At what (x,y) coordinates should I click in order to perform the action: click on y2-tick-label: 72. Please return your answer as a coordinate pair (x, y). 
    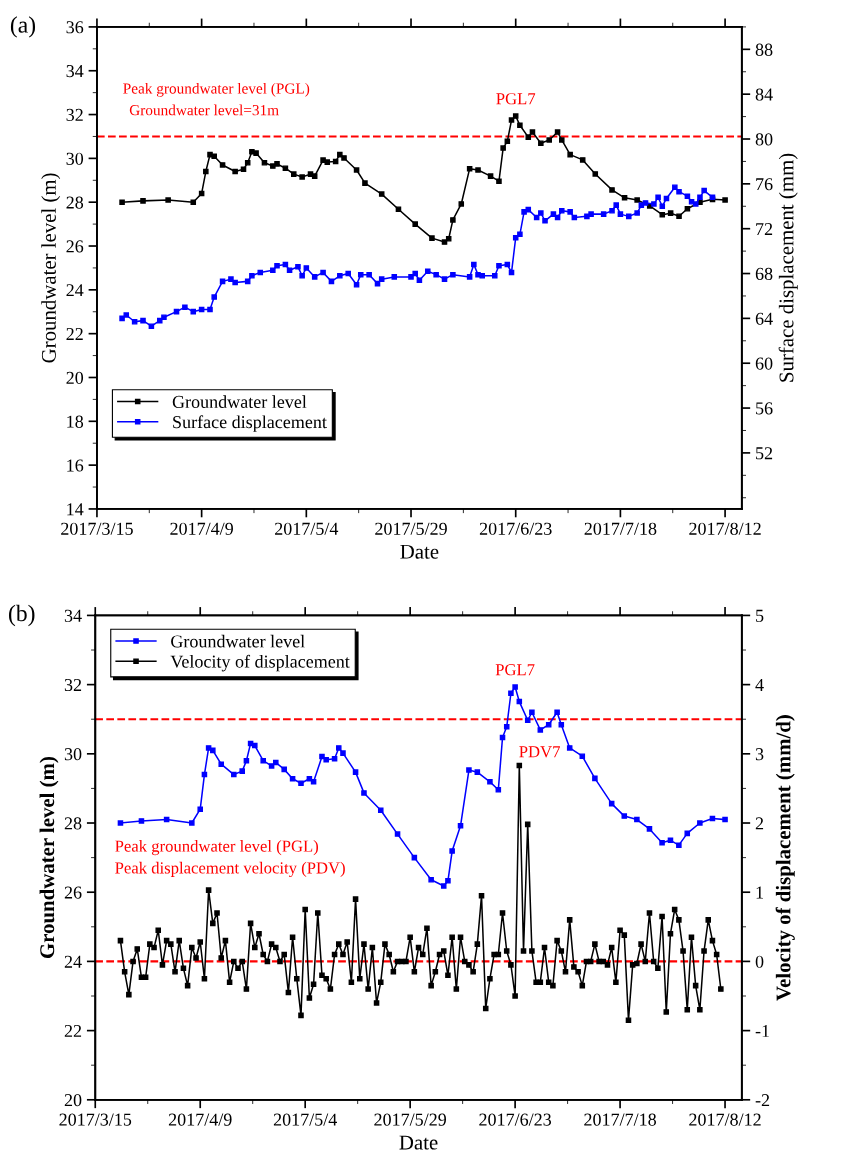
    Looking at the image, I should click on (764, 229).